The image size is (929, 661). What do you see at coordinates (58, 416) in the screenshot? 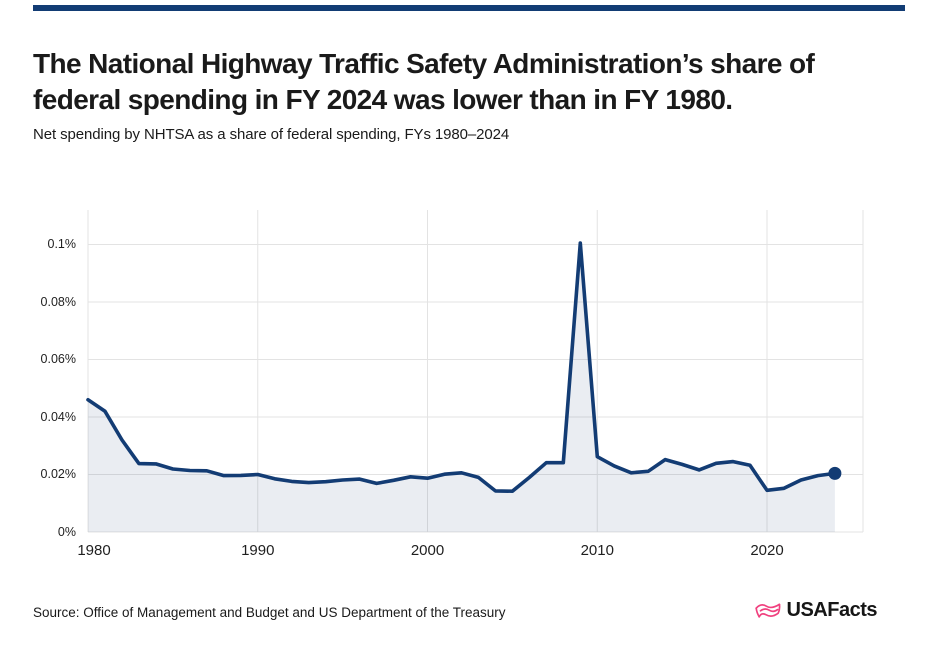
I see `y-axis-tick-label: 0.04%` at bounding box center [58, 416].